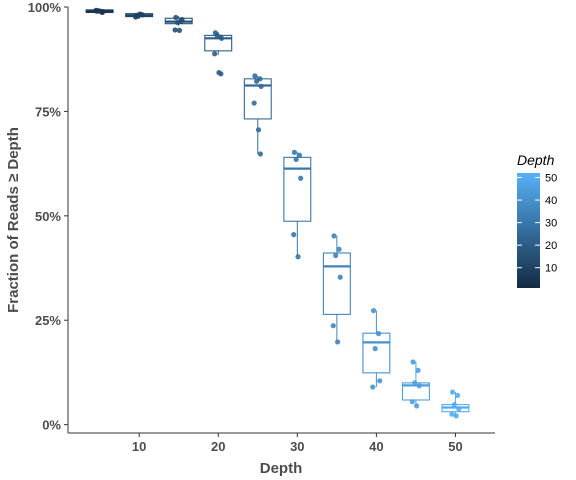 This screenshot has height=480, width=576. I want to click on x-tick-label: 20, so click(218, 446).